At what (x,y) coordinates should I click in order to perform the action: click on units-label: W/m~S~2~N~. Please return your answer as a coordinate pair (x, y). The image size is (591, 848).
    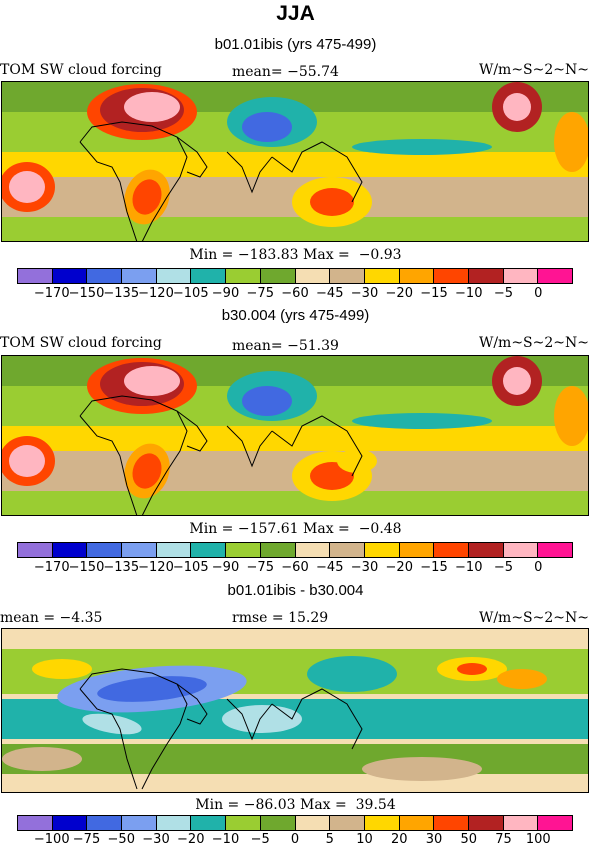
    Looking at the image, I should click on (533, 618).